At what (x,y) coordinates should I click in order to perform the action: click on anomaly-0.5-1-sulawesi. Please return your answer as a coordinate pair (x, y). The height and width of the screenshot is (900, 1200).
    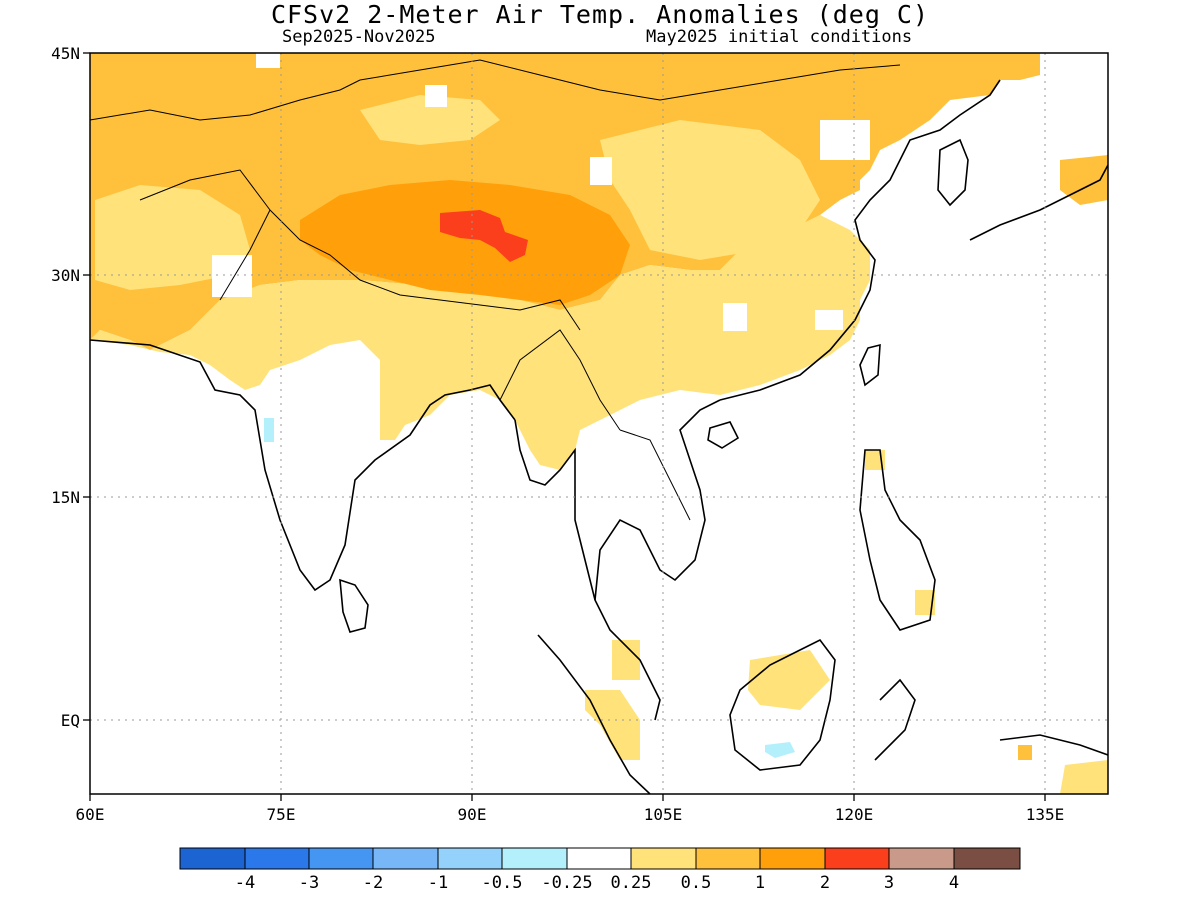
    Looking at the image, I should click on (1025, 752).